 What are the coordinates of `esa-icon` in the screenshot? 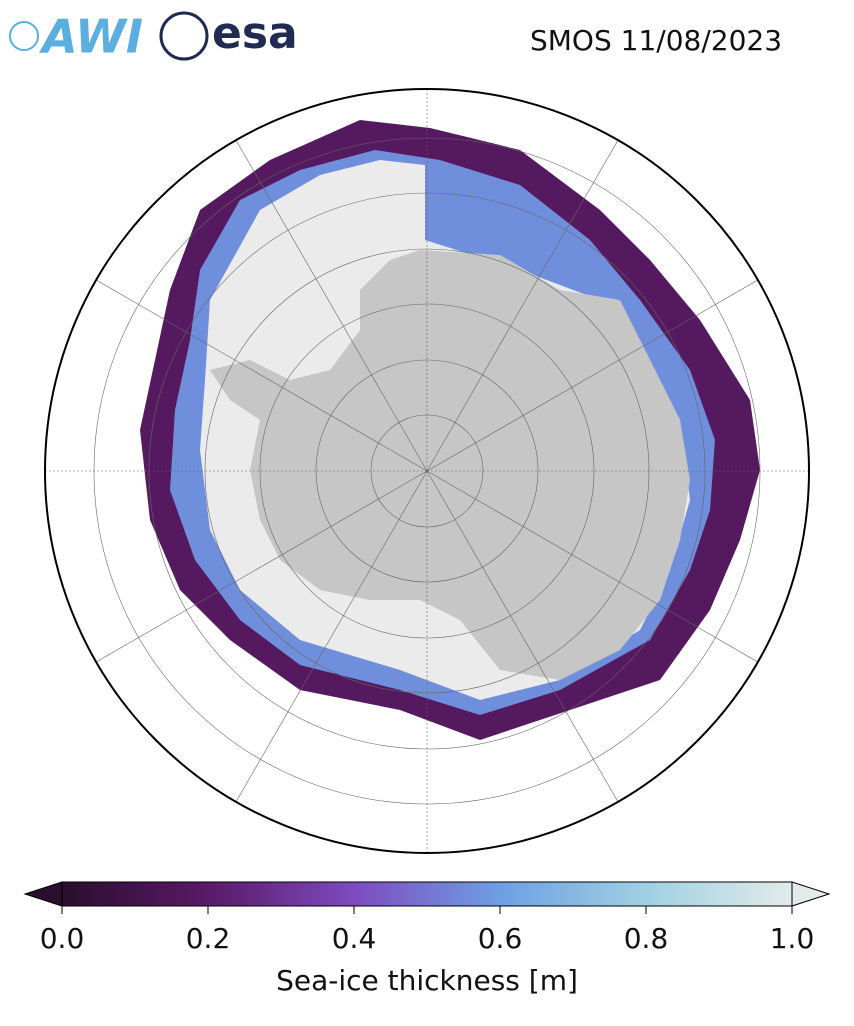 It's located at (184, 36).